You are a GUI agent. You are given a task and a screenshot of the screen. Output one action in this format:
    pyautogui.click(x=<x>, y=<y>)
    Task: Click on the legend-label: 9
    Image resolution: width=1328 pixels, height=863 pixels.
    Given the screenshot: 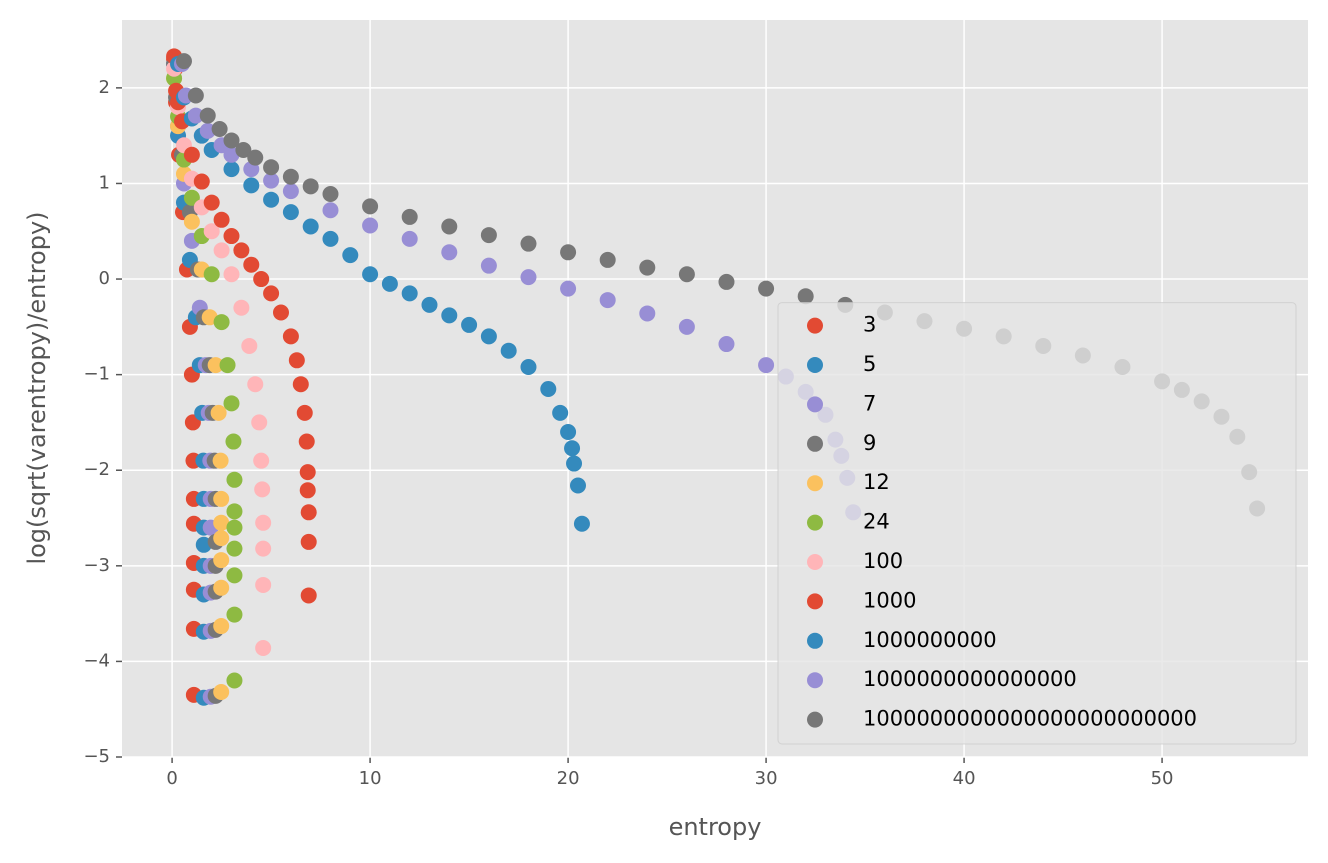 What is the action you would take?
    pyautogui.click(x=869, y=443)
    